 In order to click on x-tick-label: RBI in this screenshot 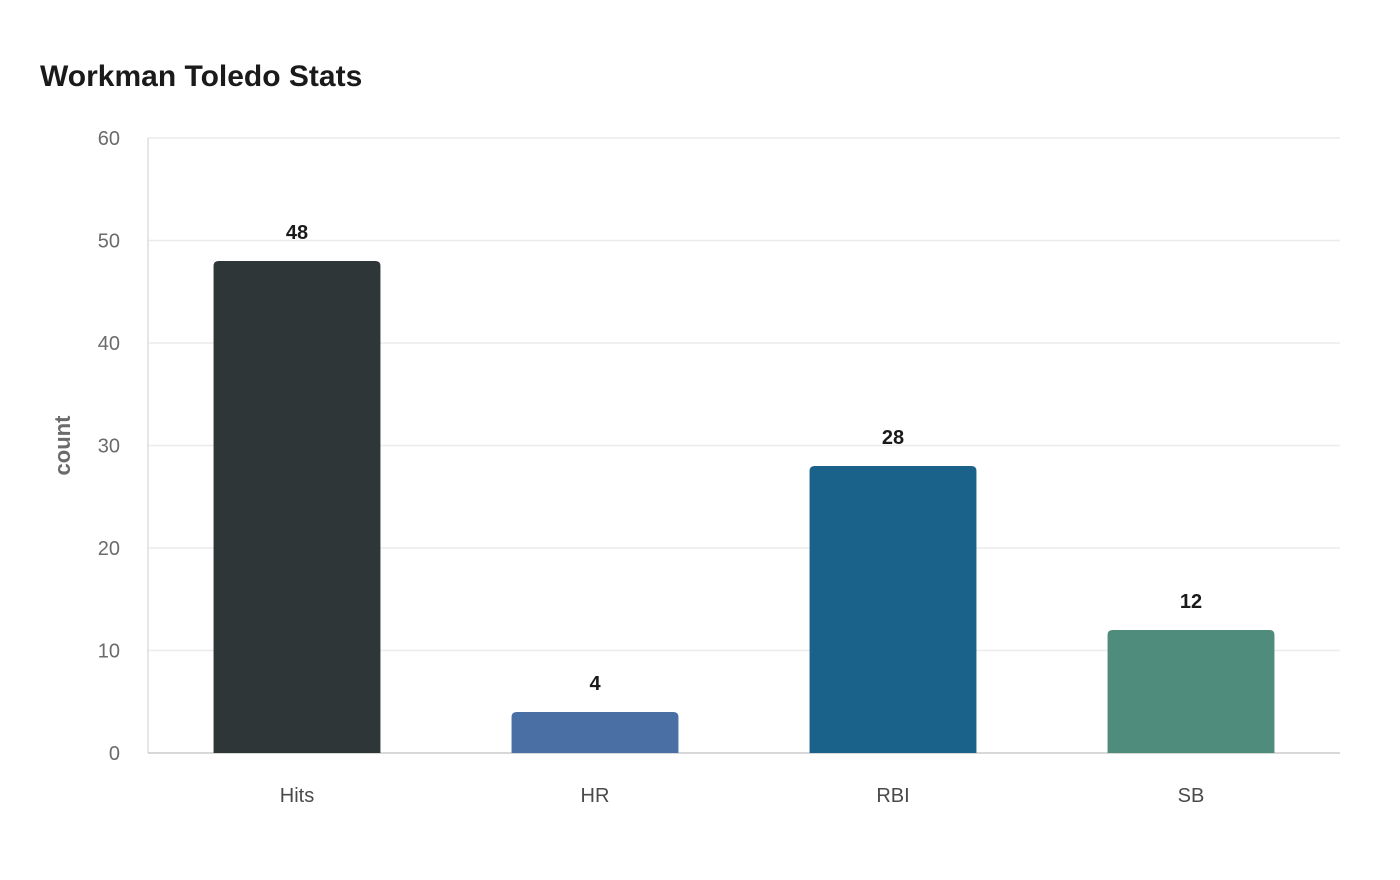, I will do `click(892, 796)`.